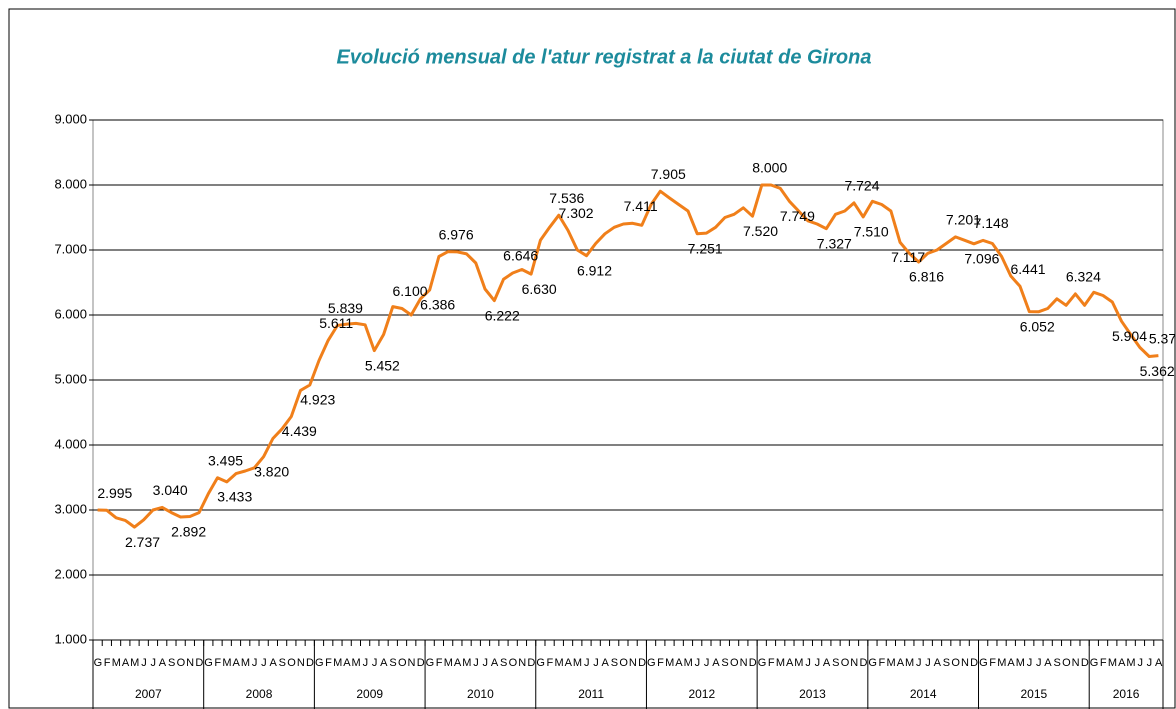 The width and height of the screenshot is (1176, 709). Describe the element at coordinates (225, 461) in the screenshot. I see `data-label: 3.495` at that location.